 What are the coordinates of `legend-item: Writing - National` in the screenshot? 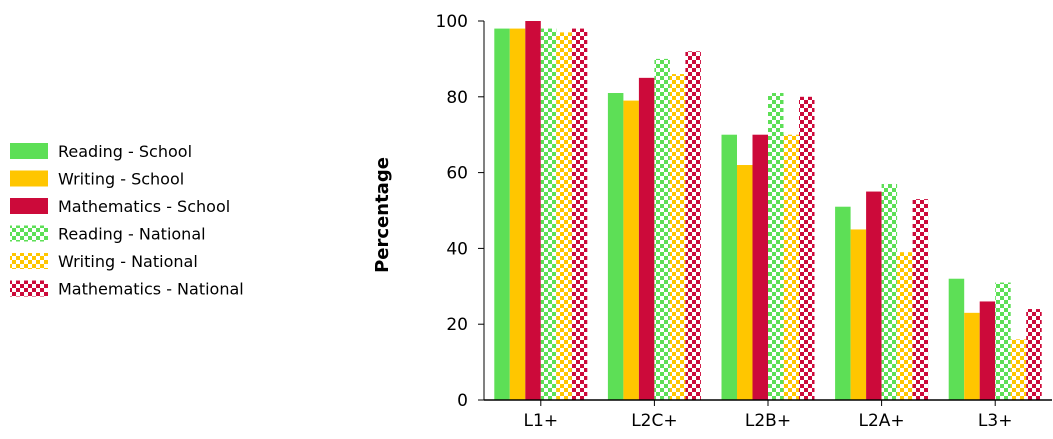 It's located at (104, 261).